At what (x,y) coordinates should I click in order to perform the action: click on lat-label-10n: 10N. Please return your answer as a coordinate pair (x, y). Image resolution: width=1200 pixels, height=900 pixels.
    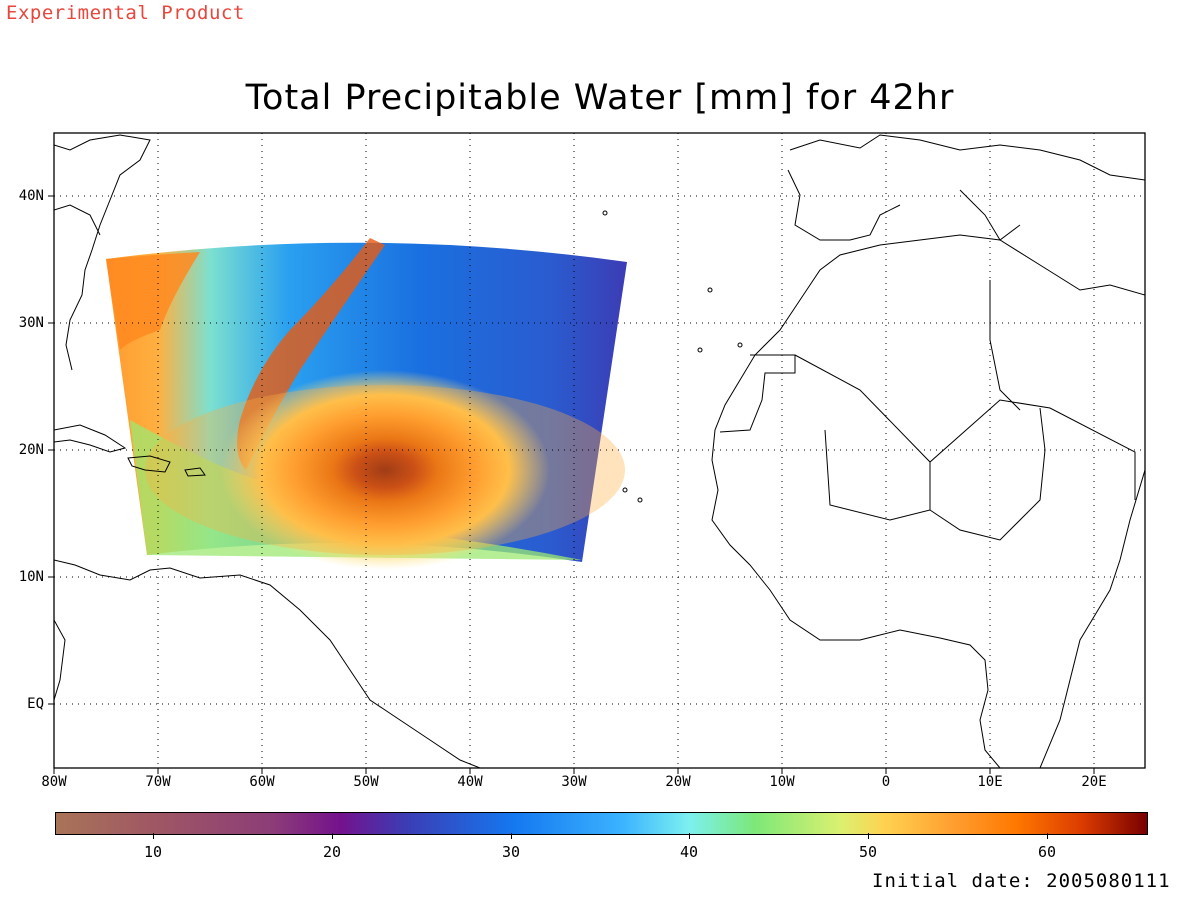
    Looking at the image, I should click on (31, 577).